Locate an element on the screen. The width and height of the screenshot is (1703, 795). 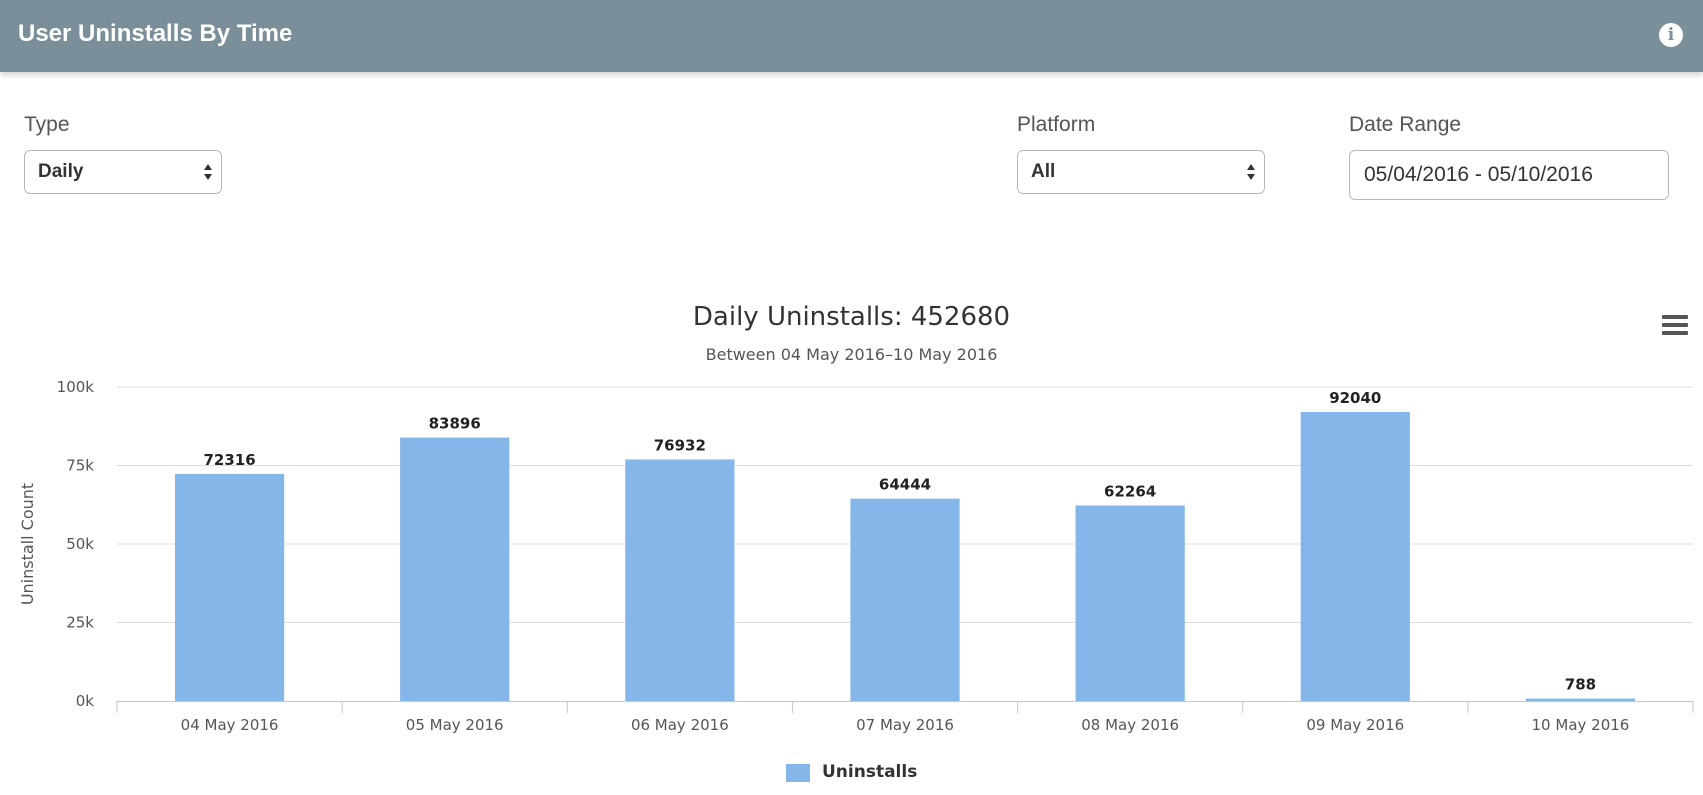
data-label: 72316 is located at coordinates (229, 460).